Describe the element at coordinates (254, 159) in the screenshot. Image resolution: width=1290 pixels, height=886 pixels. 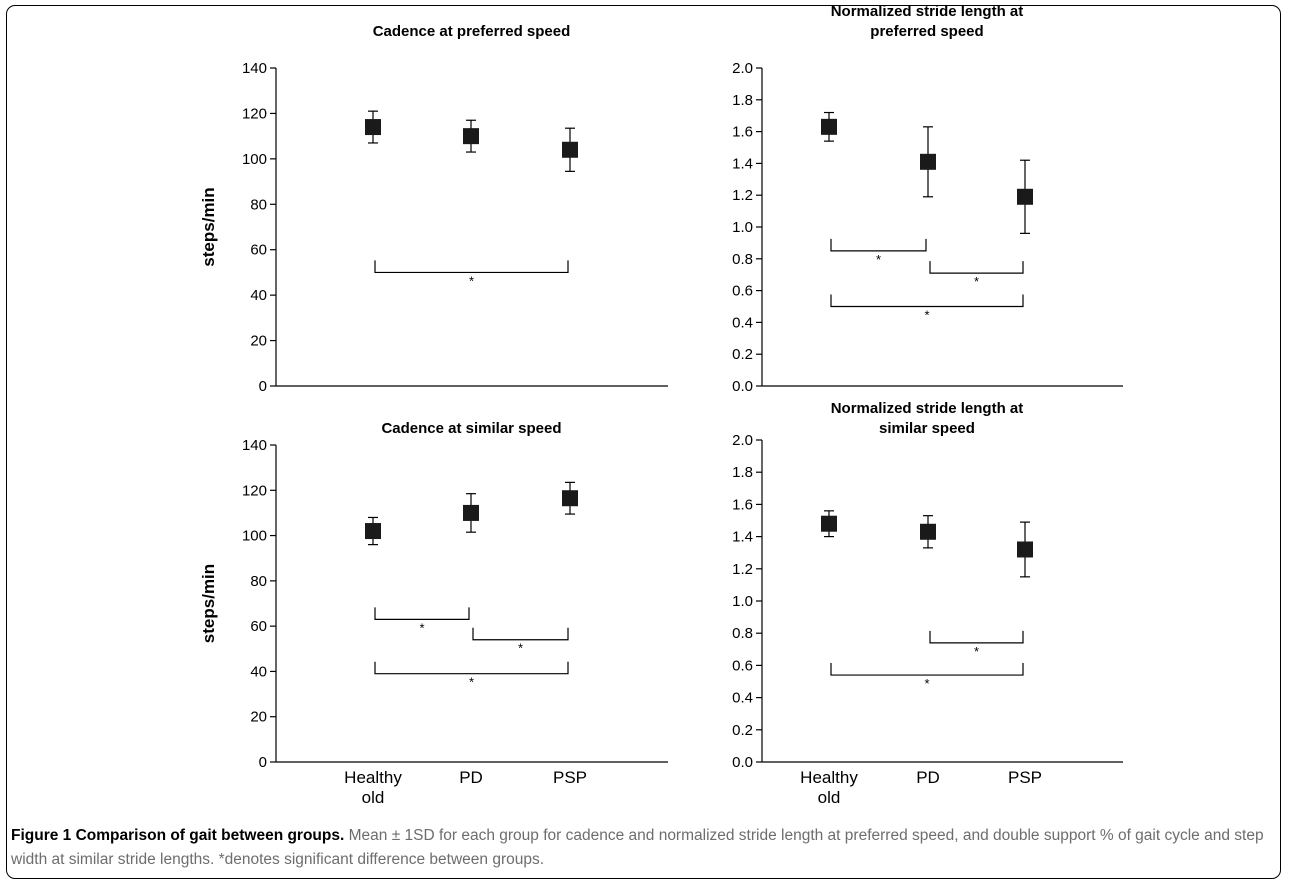
I see `y-tick-label: 100` at that location.